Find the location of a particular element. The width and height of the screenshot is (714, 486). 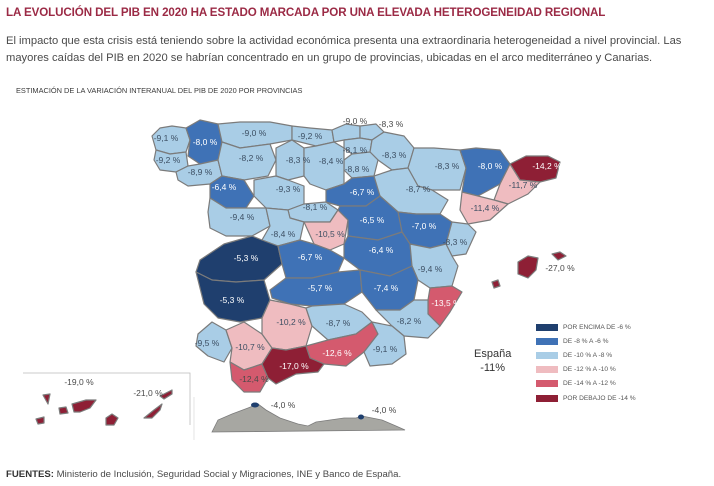

island-lanzarote is located at coordinates (166, 394).